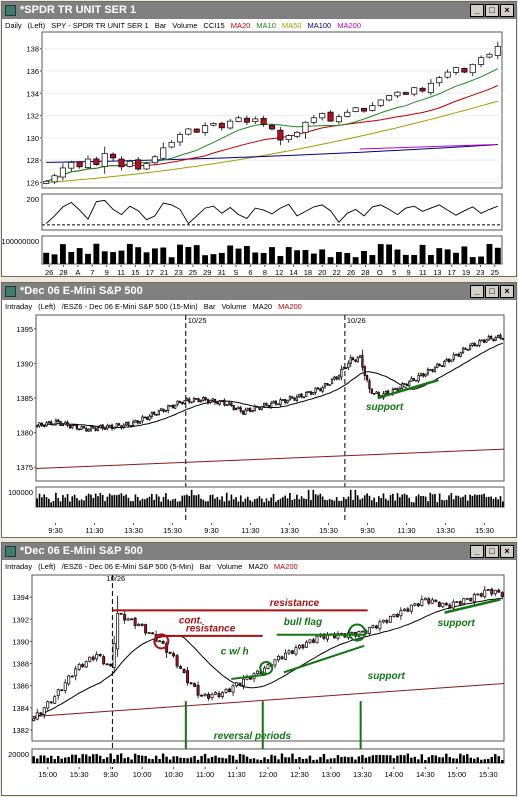 This screenshot has height=797, width=518. Describe the element at coordinates (408, 272) in the screenshot. I see `x-tick-label: 9` at that location.